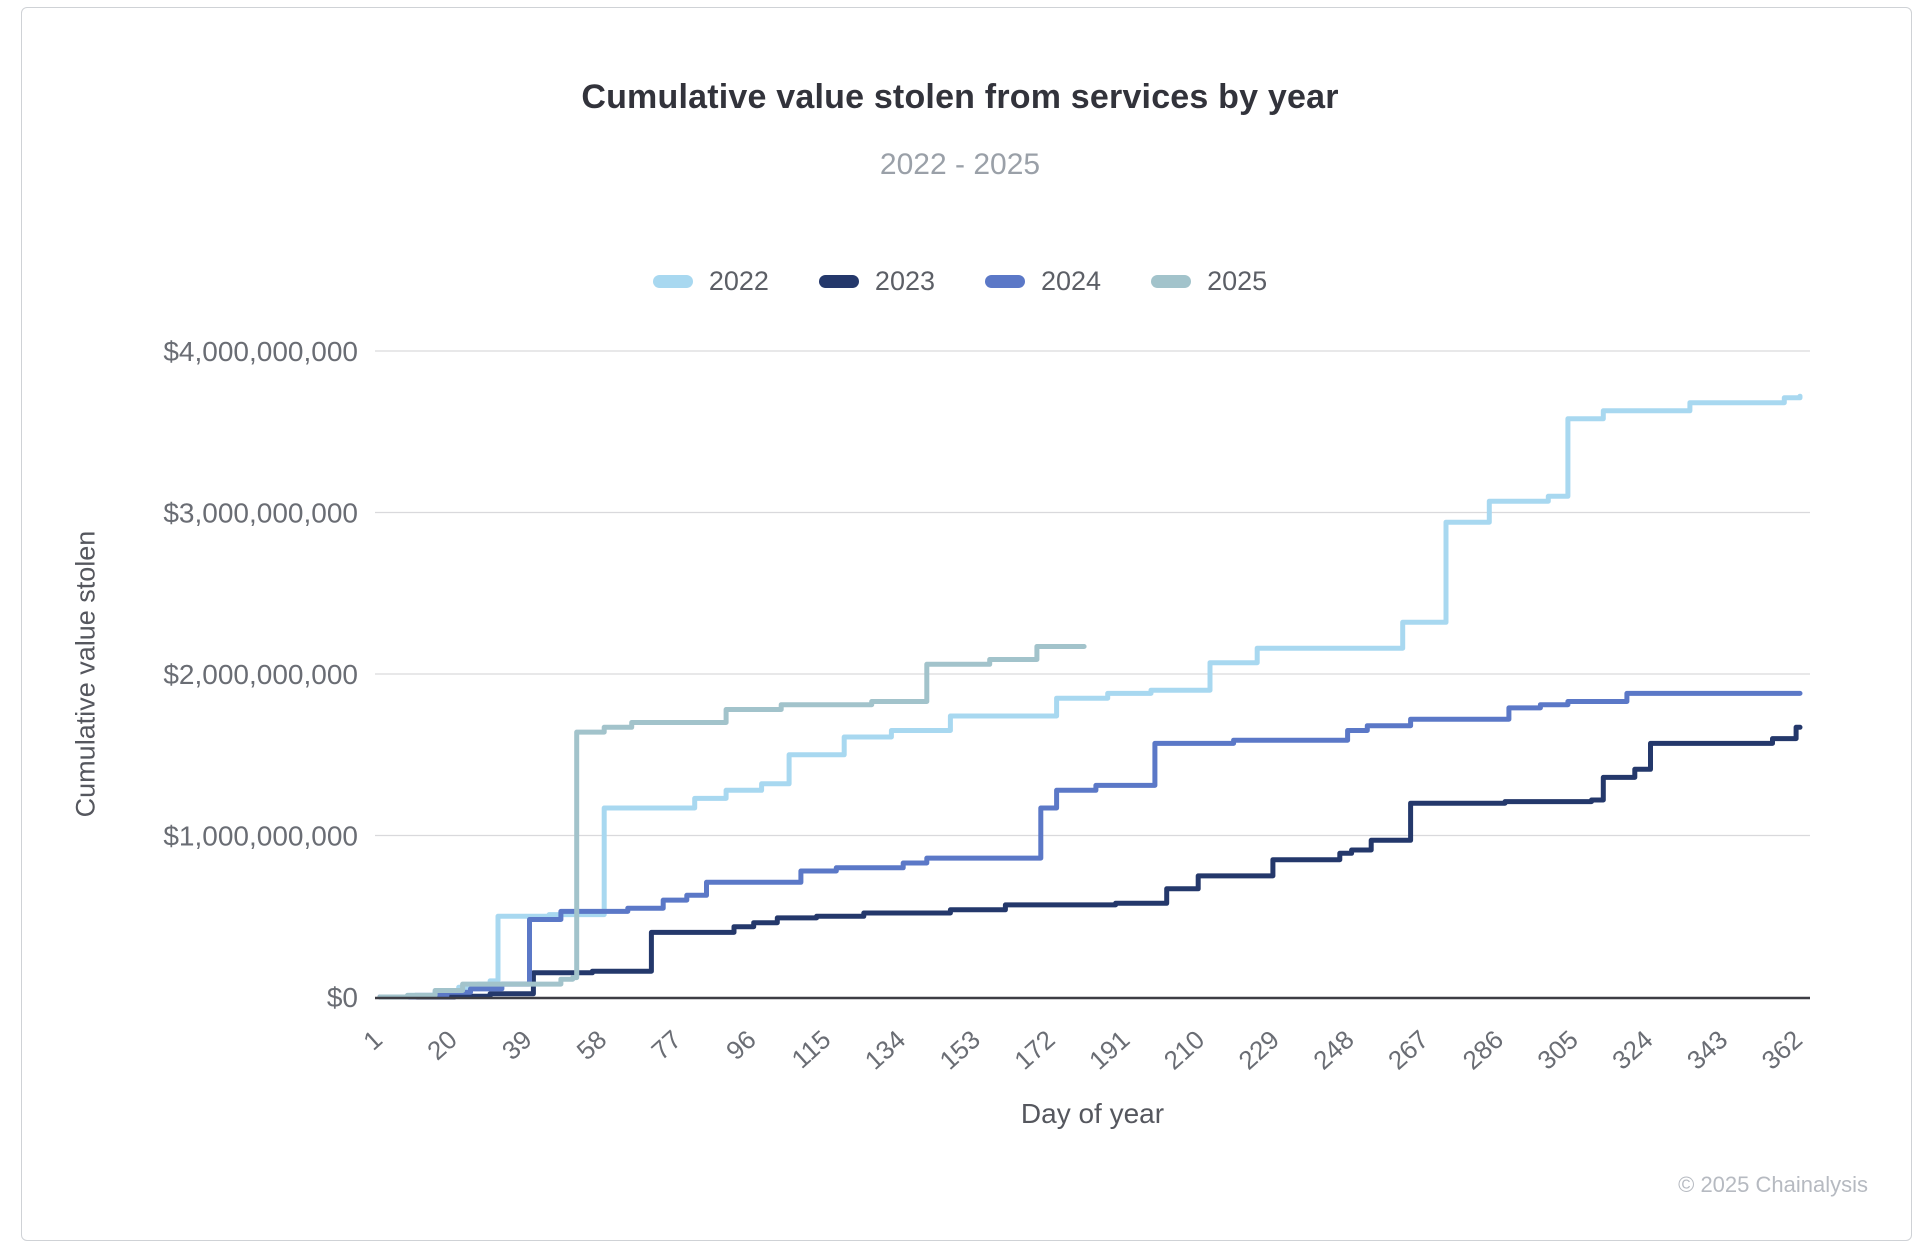 The image size is (1920, 1248). I want to click on x-tick-label: 77, so click(666, 1045).